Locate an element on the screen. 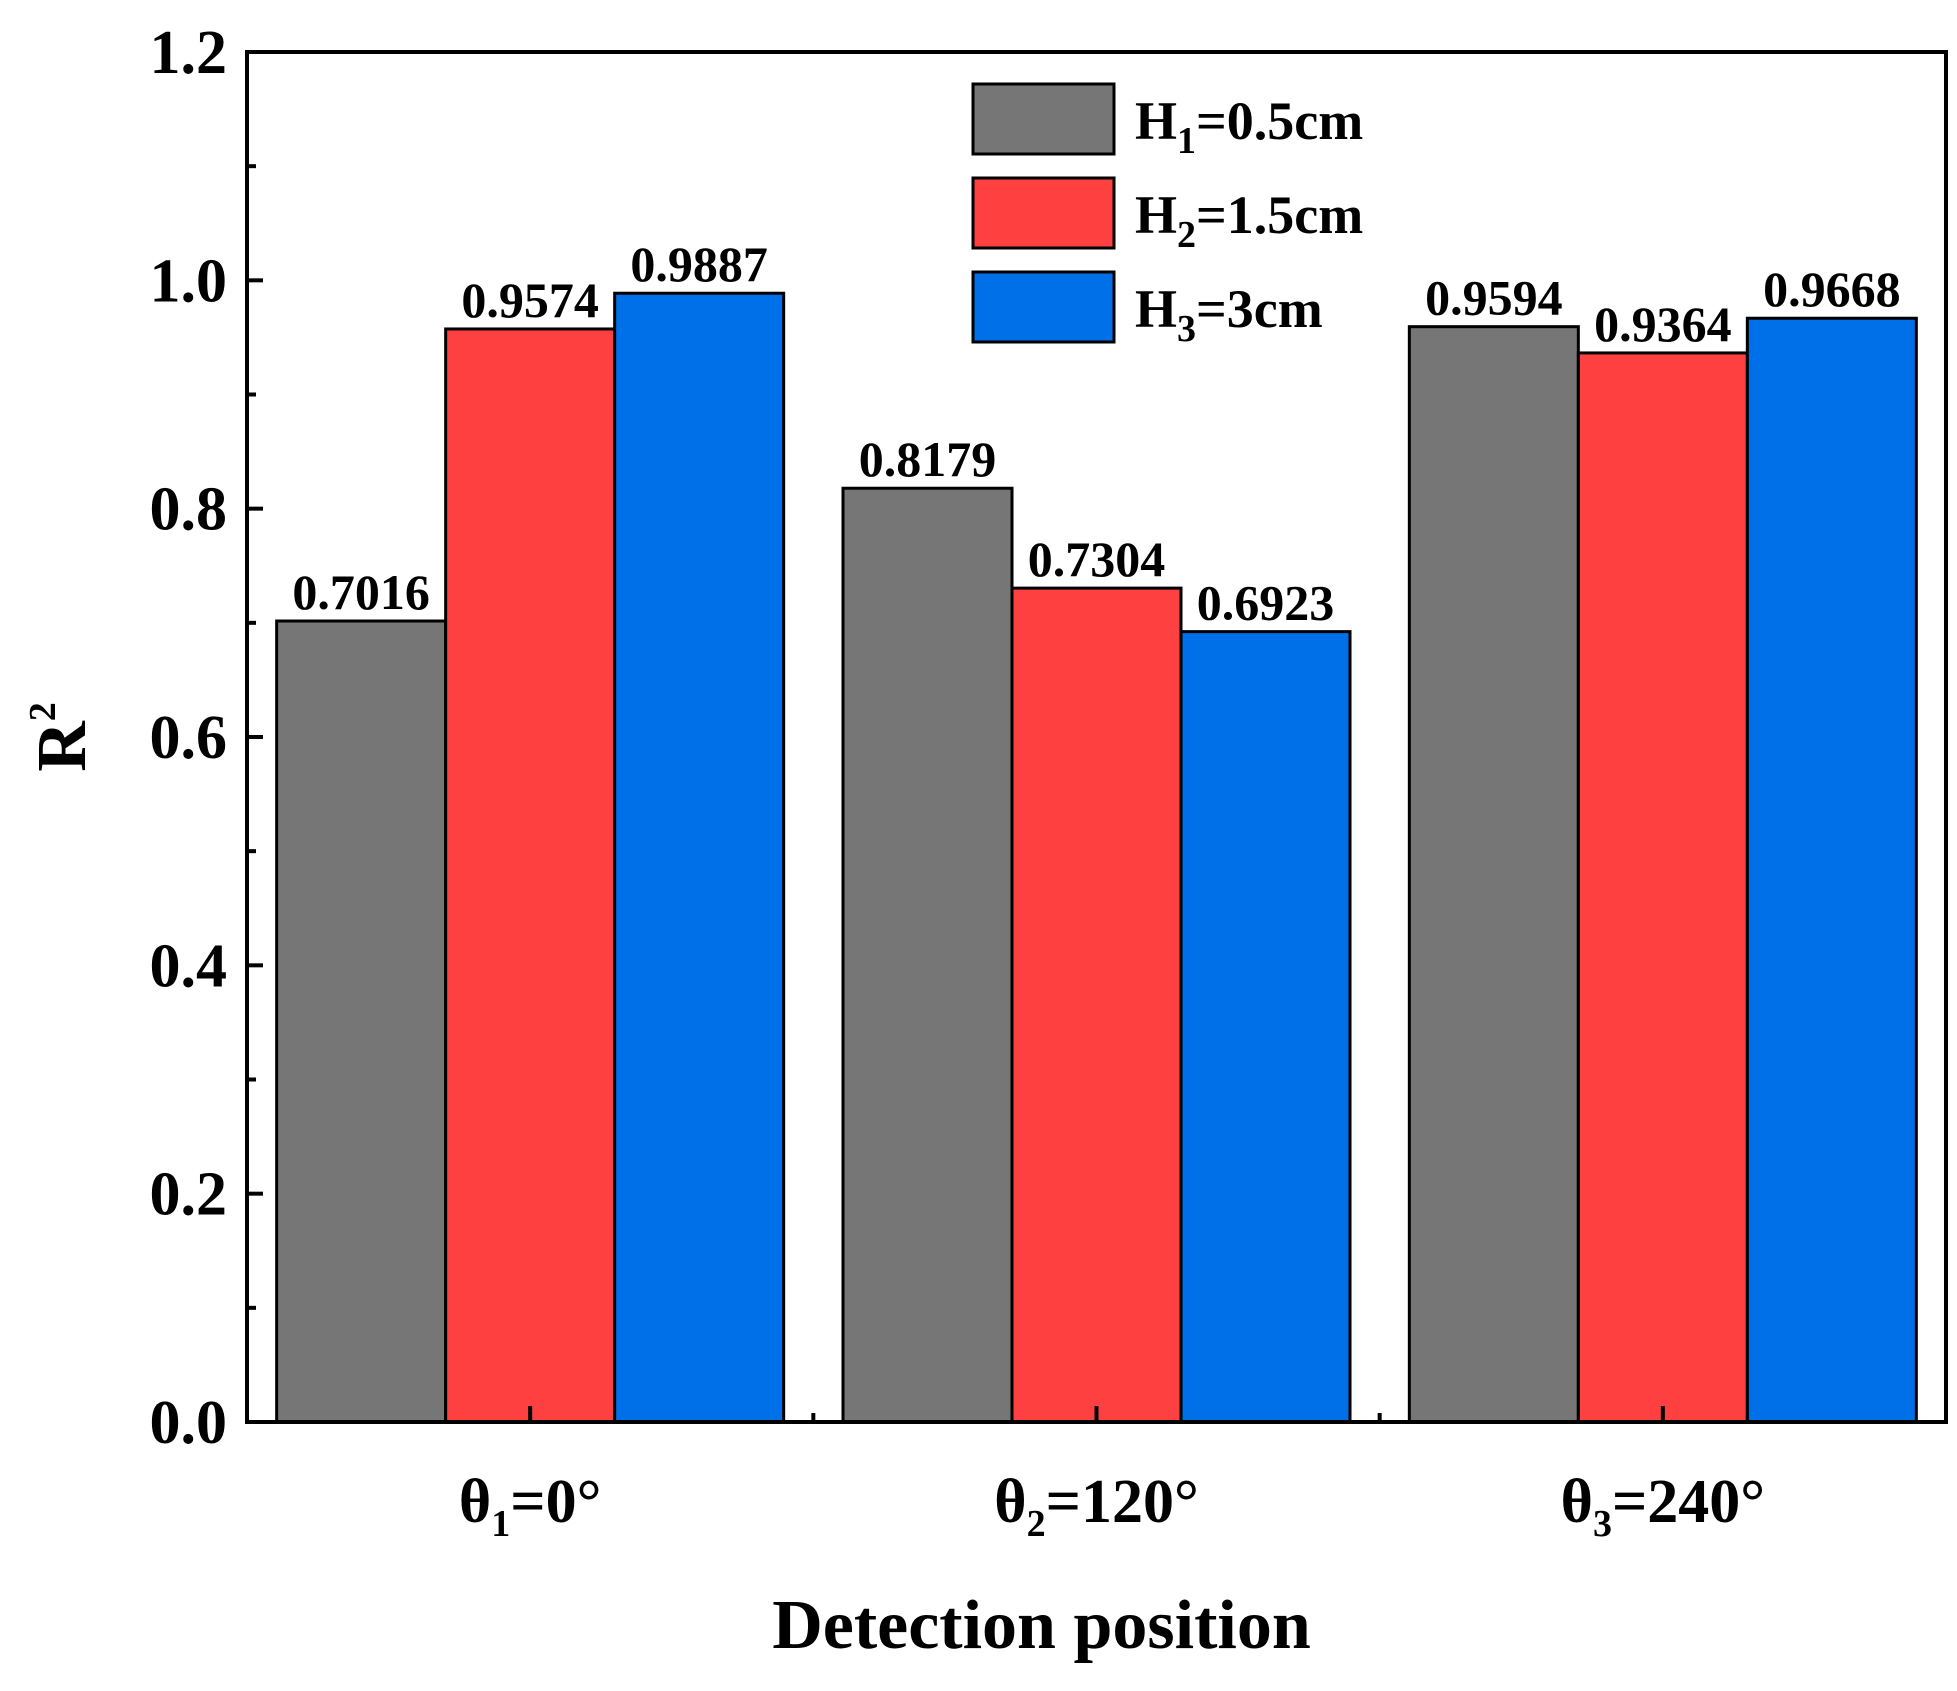  x-tick-label-2: θ2=120° is located at coordinates (1096, 1506).